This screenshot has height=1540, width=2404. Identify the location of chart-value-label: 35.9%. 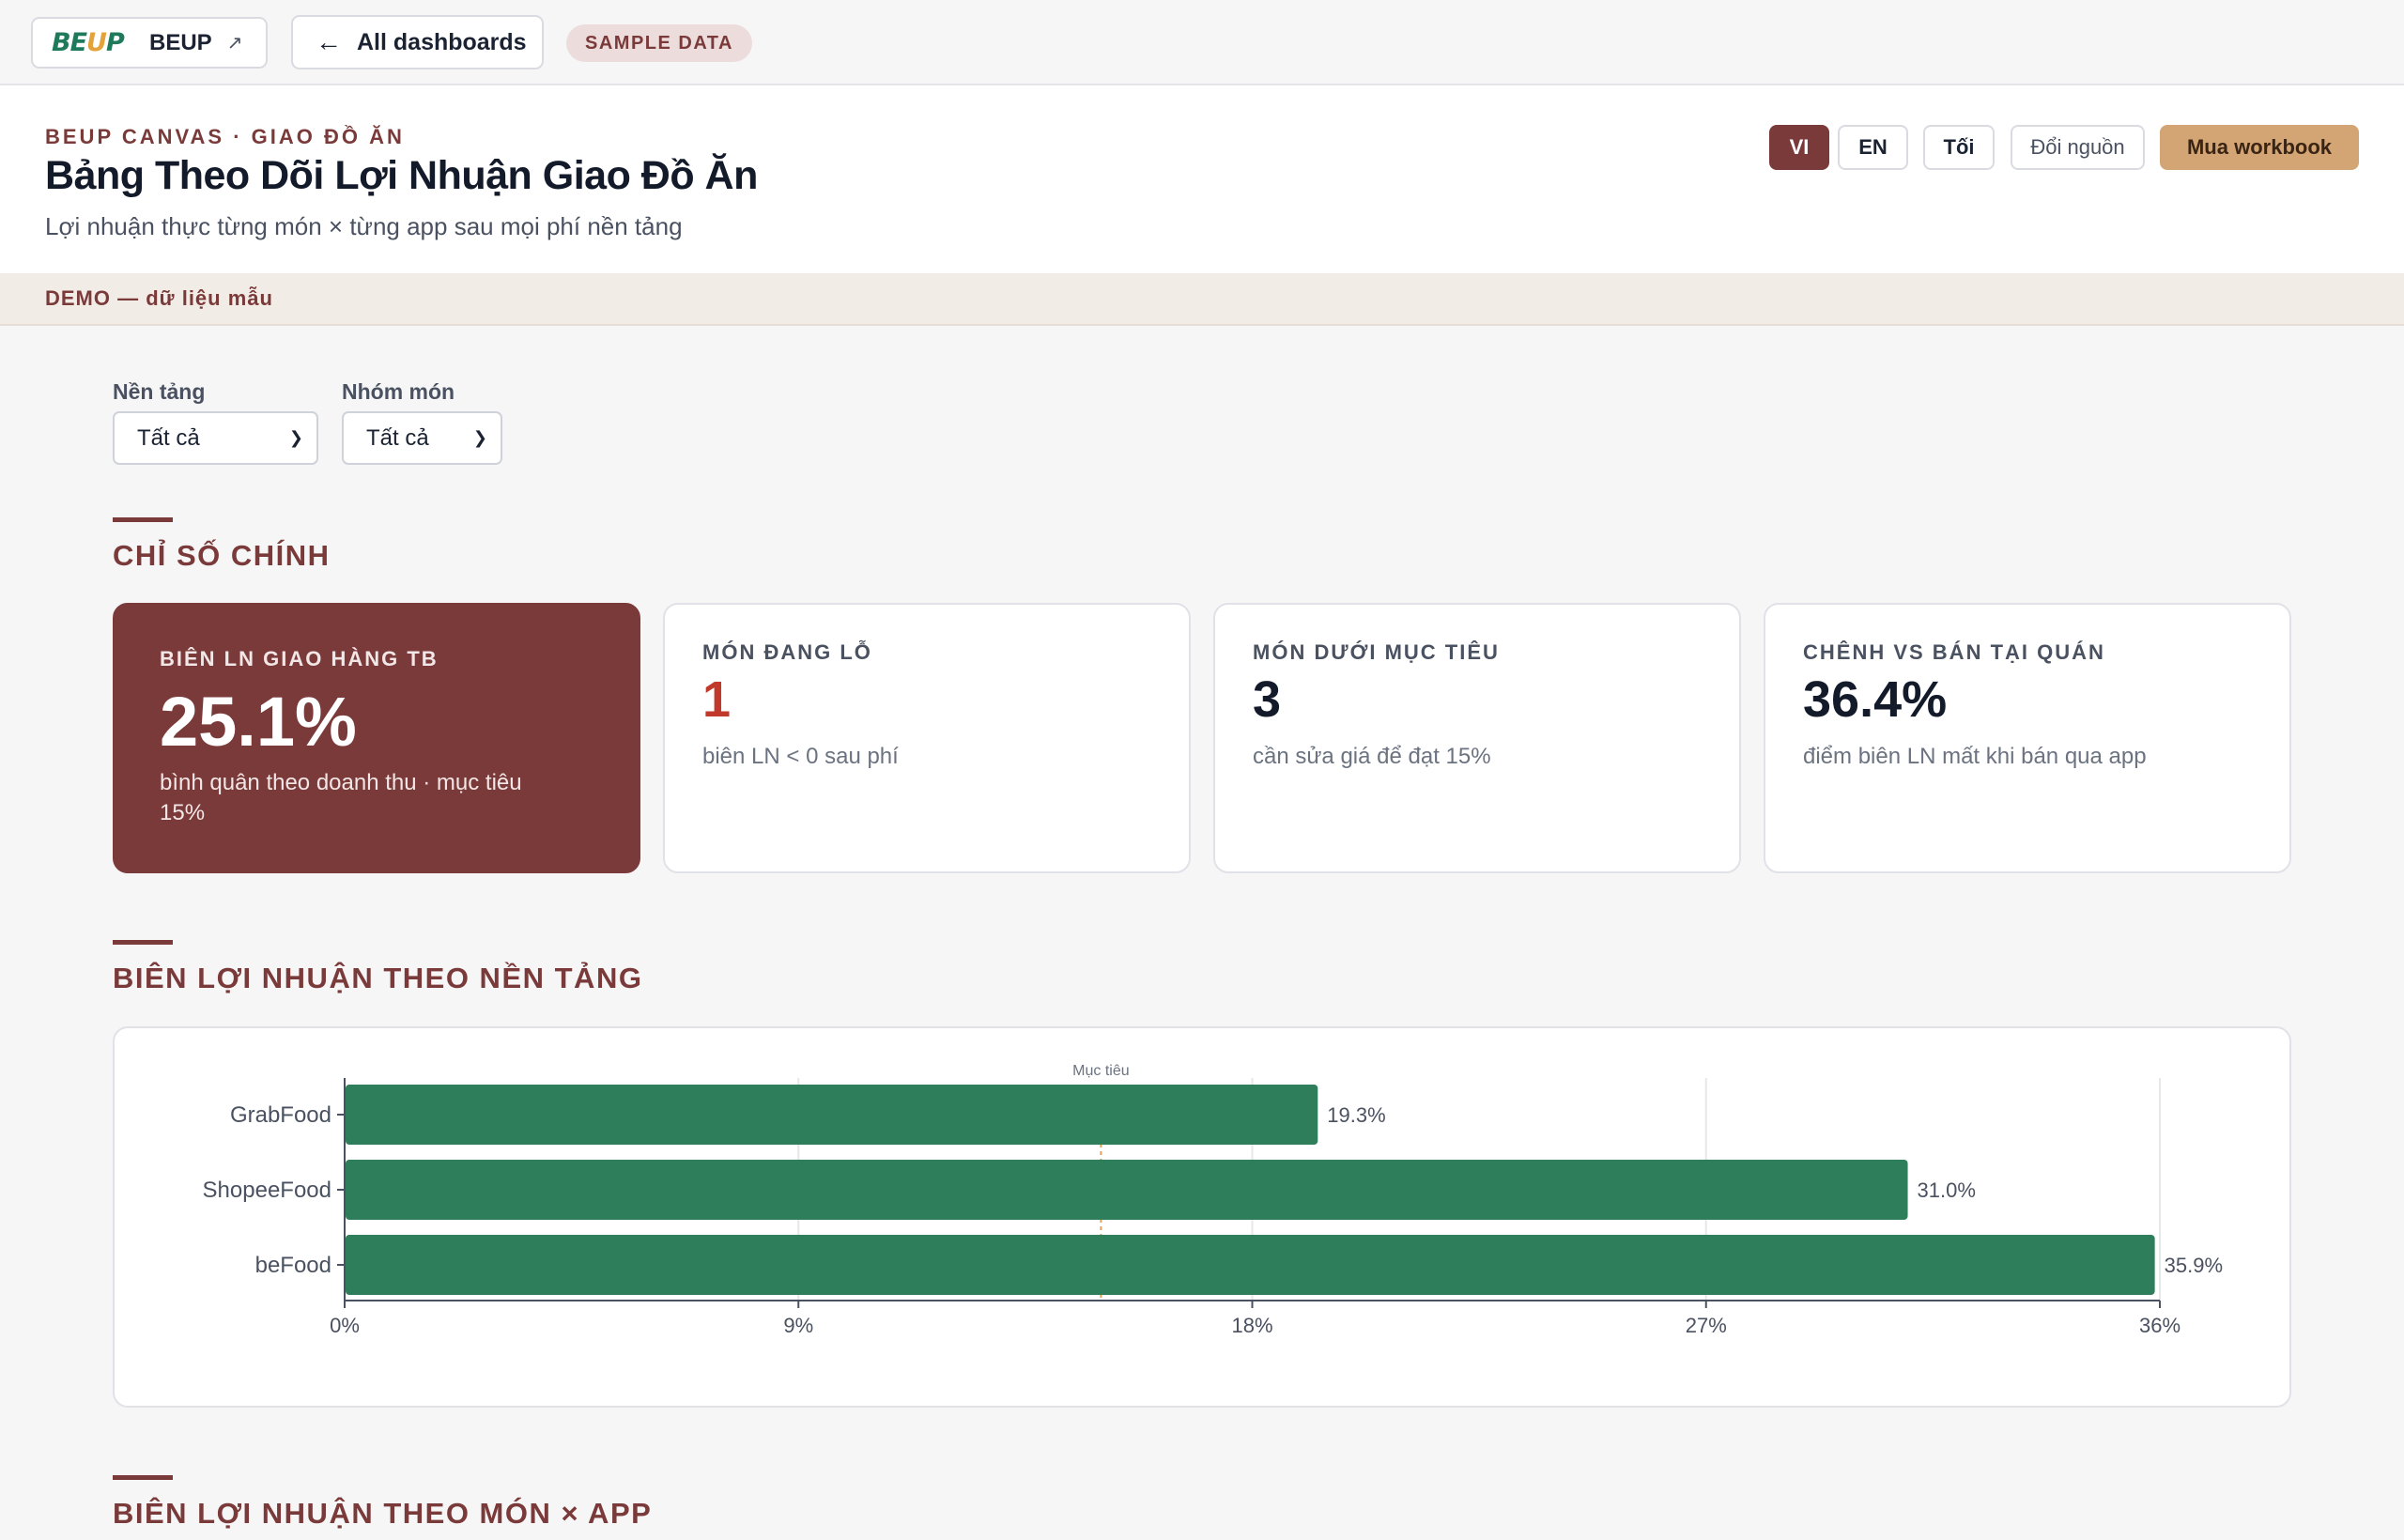
(2194, 1265).